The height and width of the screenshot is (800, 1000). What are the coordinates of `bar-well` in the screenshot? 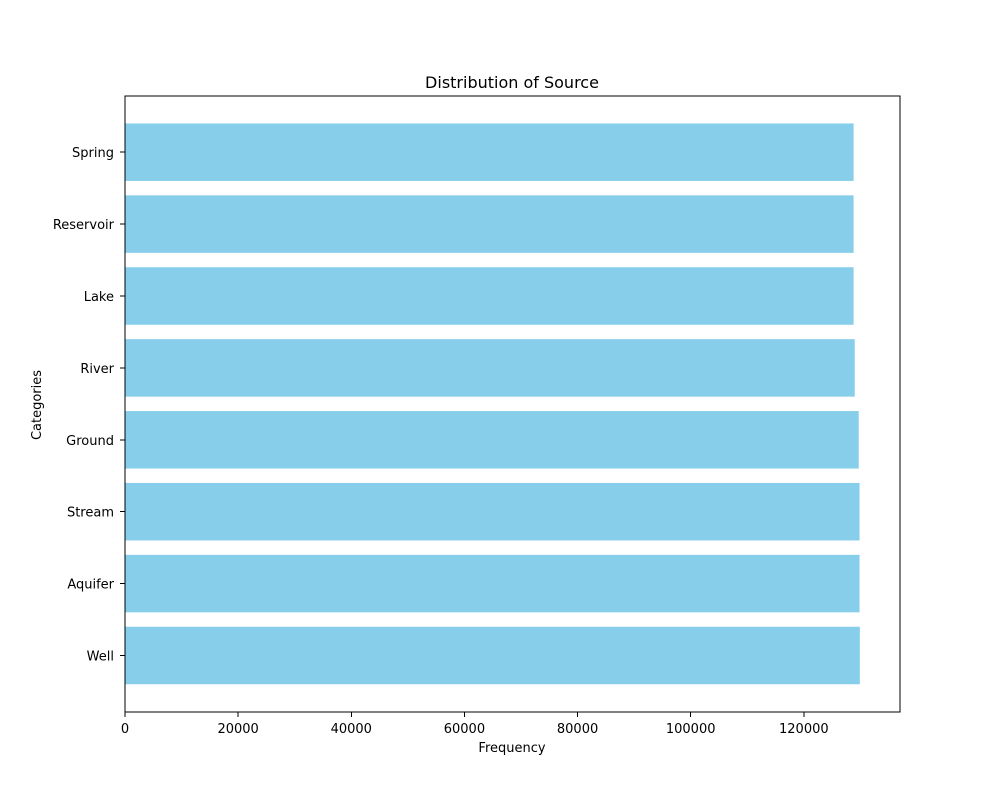 It's located at (492, 655).